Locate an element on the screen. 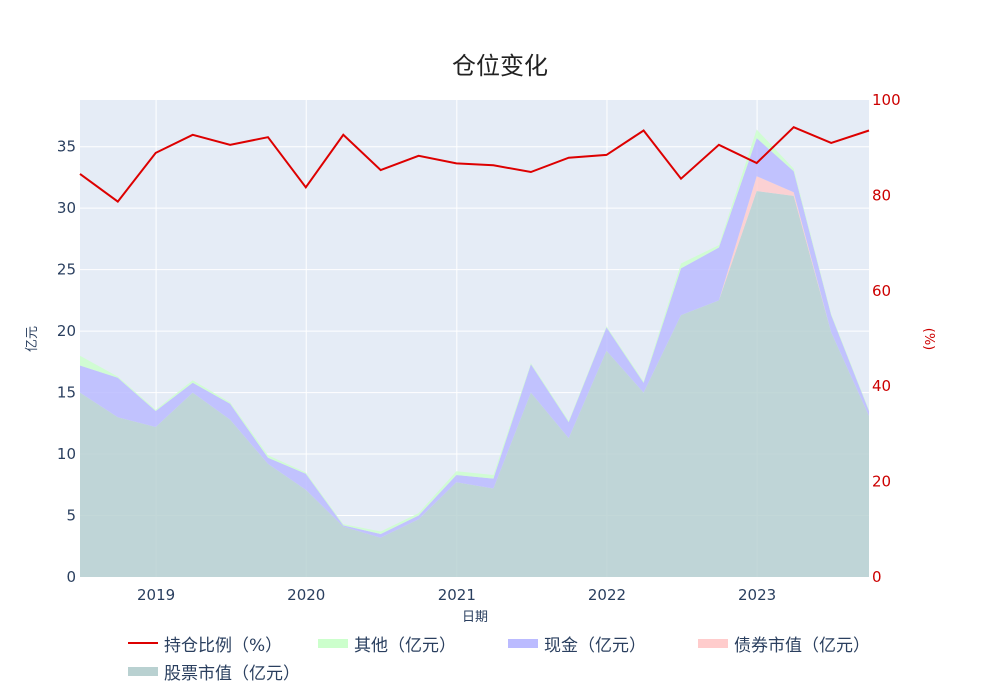  legend-label: 持仓比例（%） is located at coordinates (223, 645).